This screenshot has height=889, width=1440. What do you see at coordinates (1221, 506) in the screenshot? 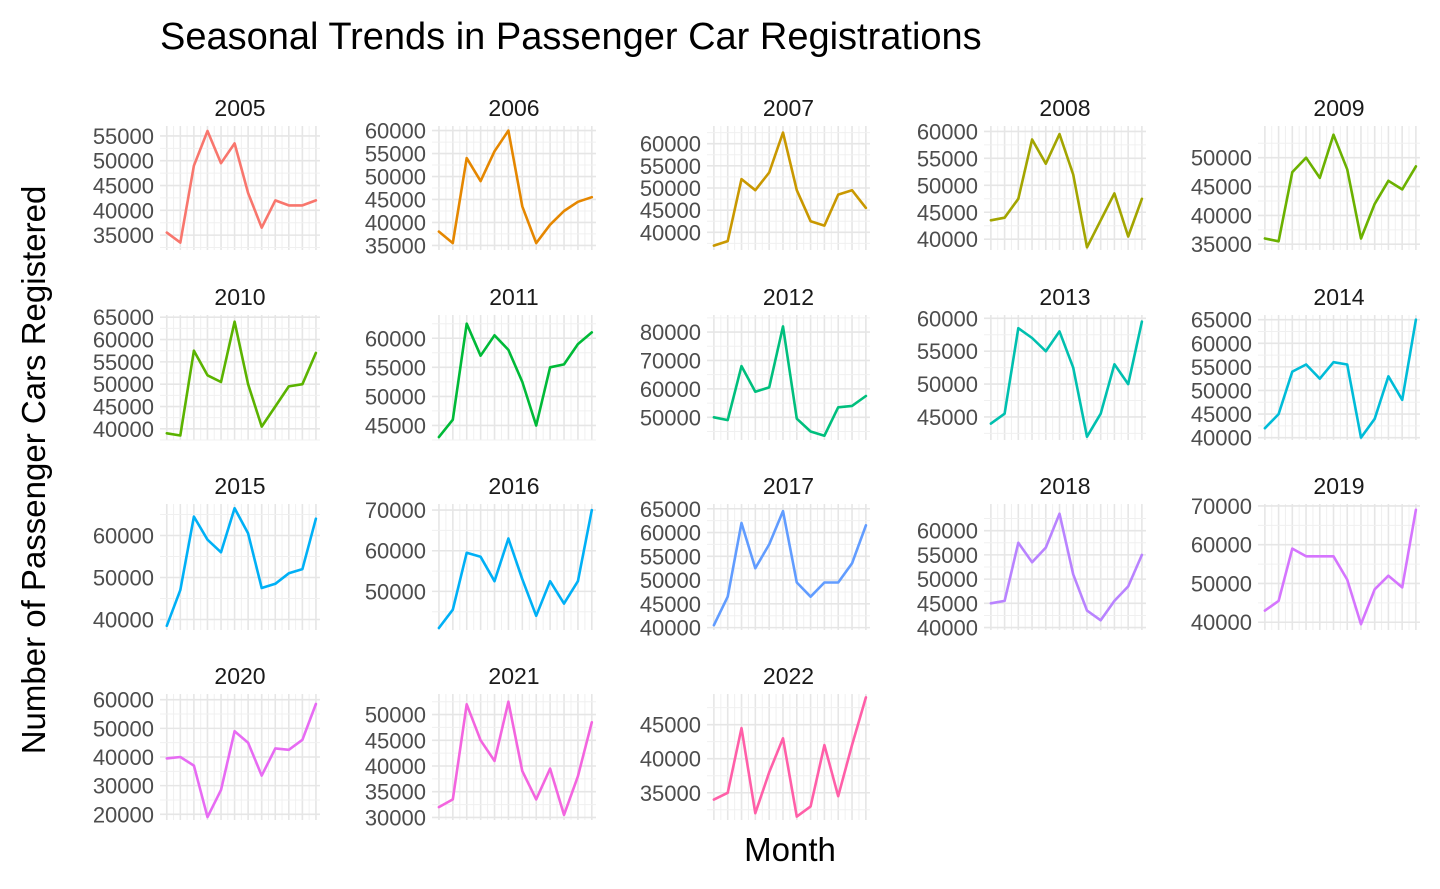
I see `y-tick-label: 70000` at bounding box center [1221, 506].